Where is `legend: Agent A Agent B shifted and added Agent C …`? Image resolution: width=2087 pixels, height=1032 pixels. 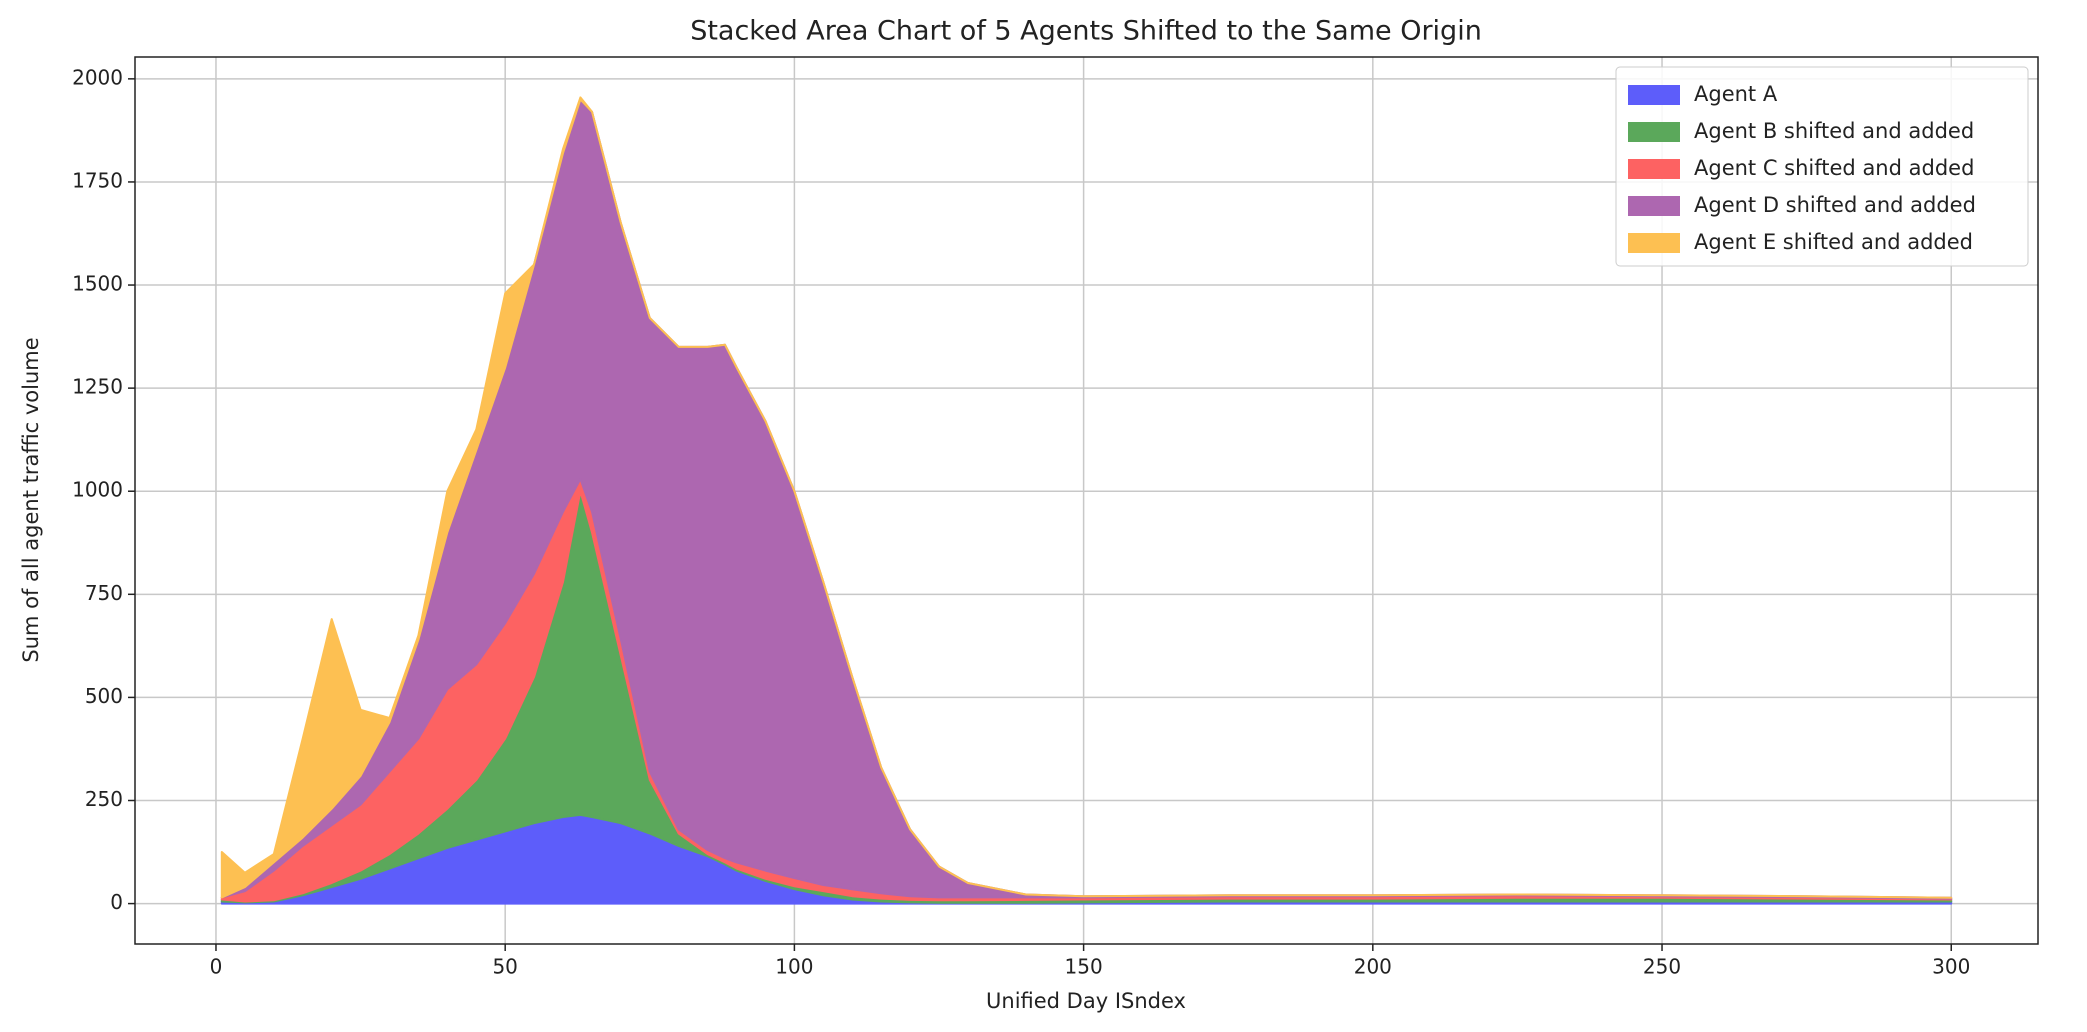 legend: Agent A Agent B shifted and added Agent C … is located at coordinates (1822, 166).